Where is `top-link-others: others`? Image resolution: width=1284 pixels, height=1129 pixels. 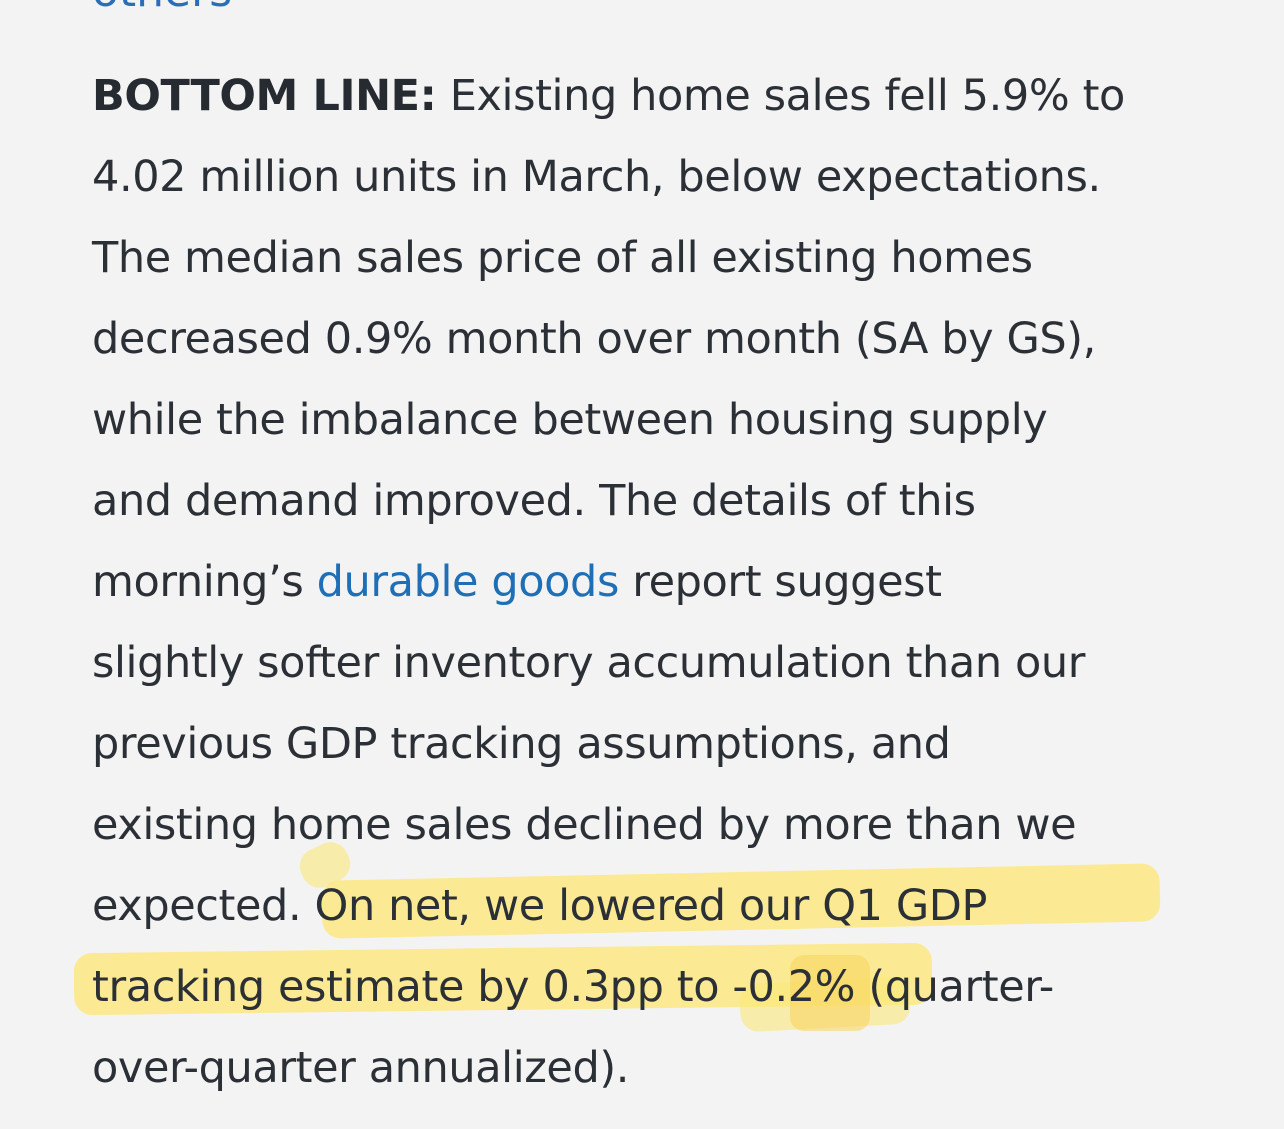
top-link-others: others is located at coordinates (162, 7).